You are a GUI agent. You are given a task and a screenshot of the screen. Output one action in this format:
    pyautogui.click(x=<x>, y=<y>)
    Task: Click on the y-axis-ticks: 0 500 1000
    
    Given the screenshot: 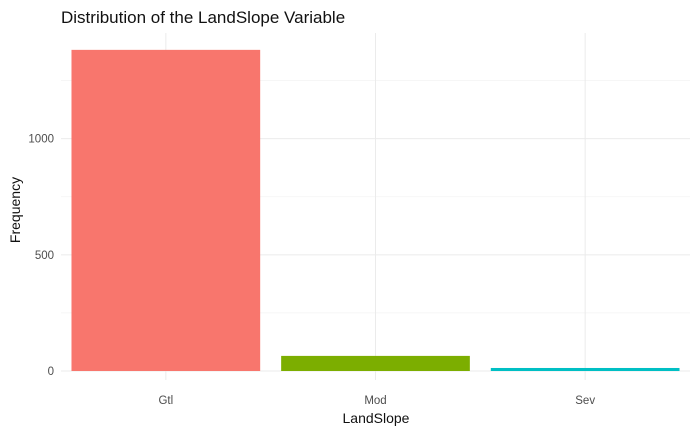 What is the action you would take?
    pyautogui.click(x=41, y=256)
    